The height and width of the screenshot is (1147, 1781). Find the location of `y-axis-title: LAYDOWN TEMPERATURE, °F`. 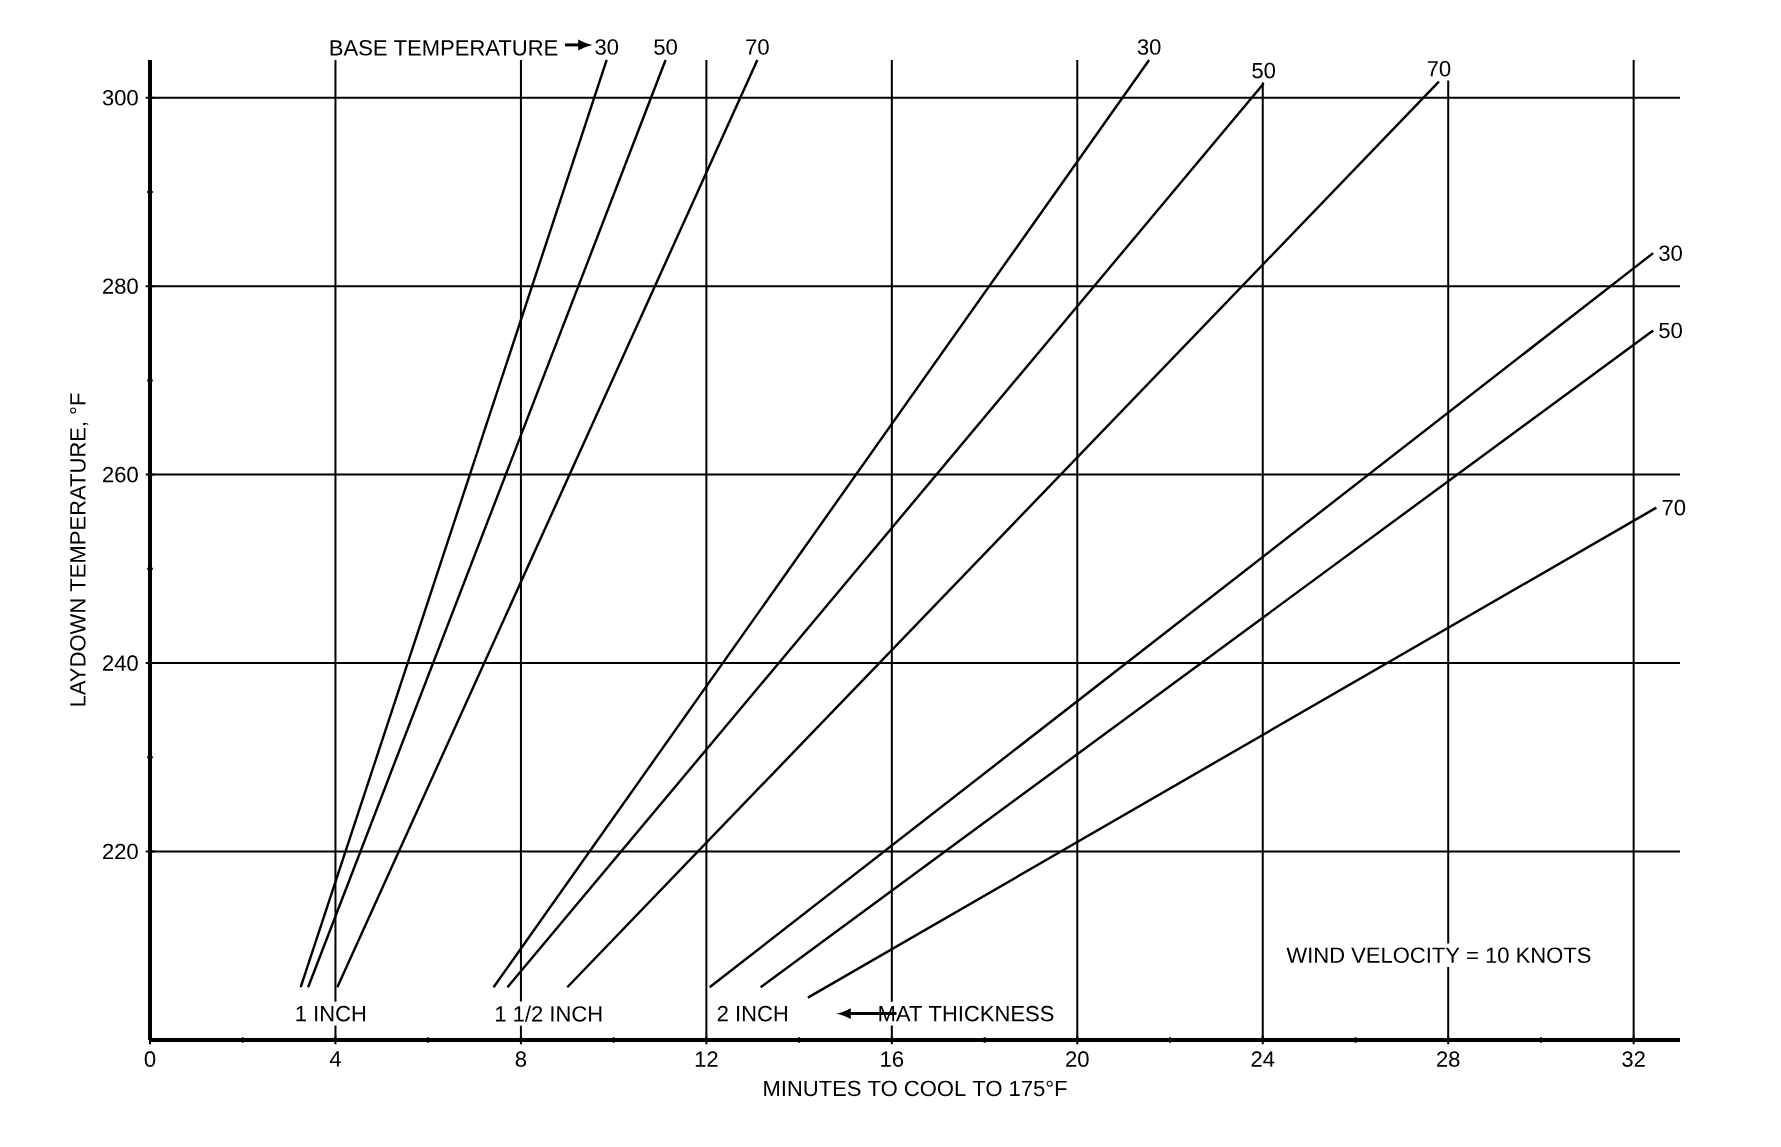

y-axis-title: LAYDOWN TEMPERATURE, °F is located at coordinates (79, 549).